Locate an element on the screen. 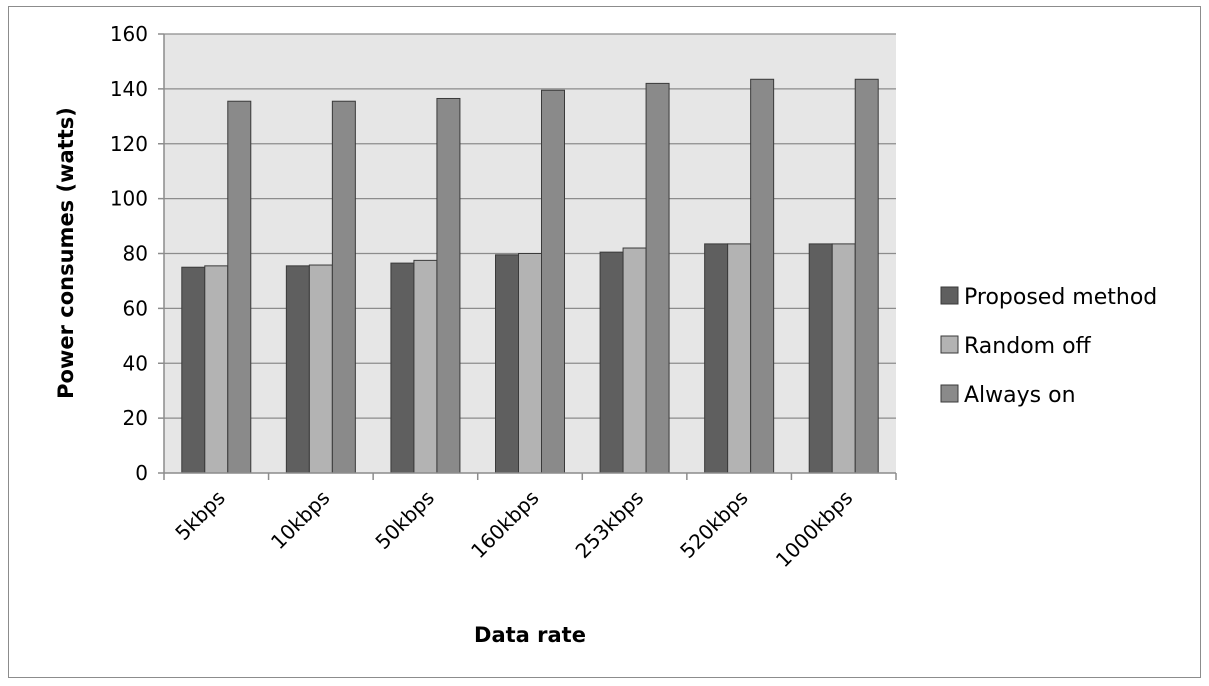 This screenshot has width=1209, height=686. bar-always-on-253kbps is located at coordinates (657, 278).